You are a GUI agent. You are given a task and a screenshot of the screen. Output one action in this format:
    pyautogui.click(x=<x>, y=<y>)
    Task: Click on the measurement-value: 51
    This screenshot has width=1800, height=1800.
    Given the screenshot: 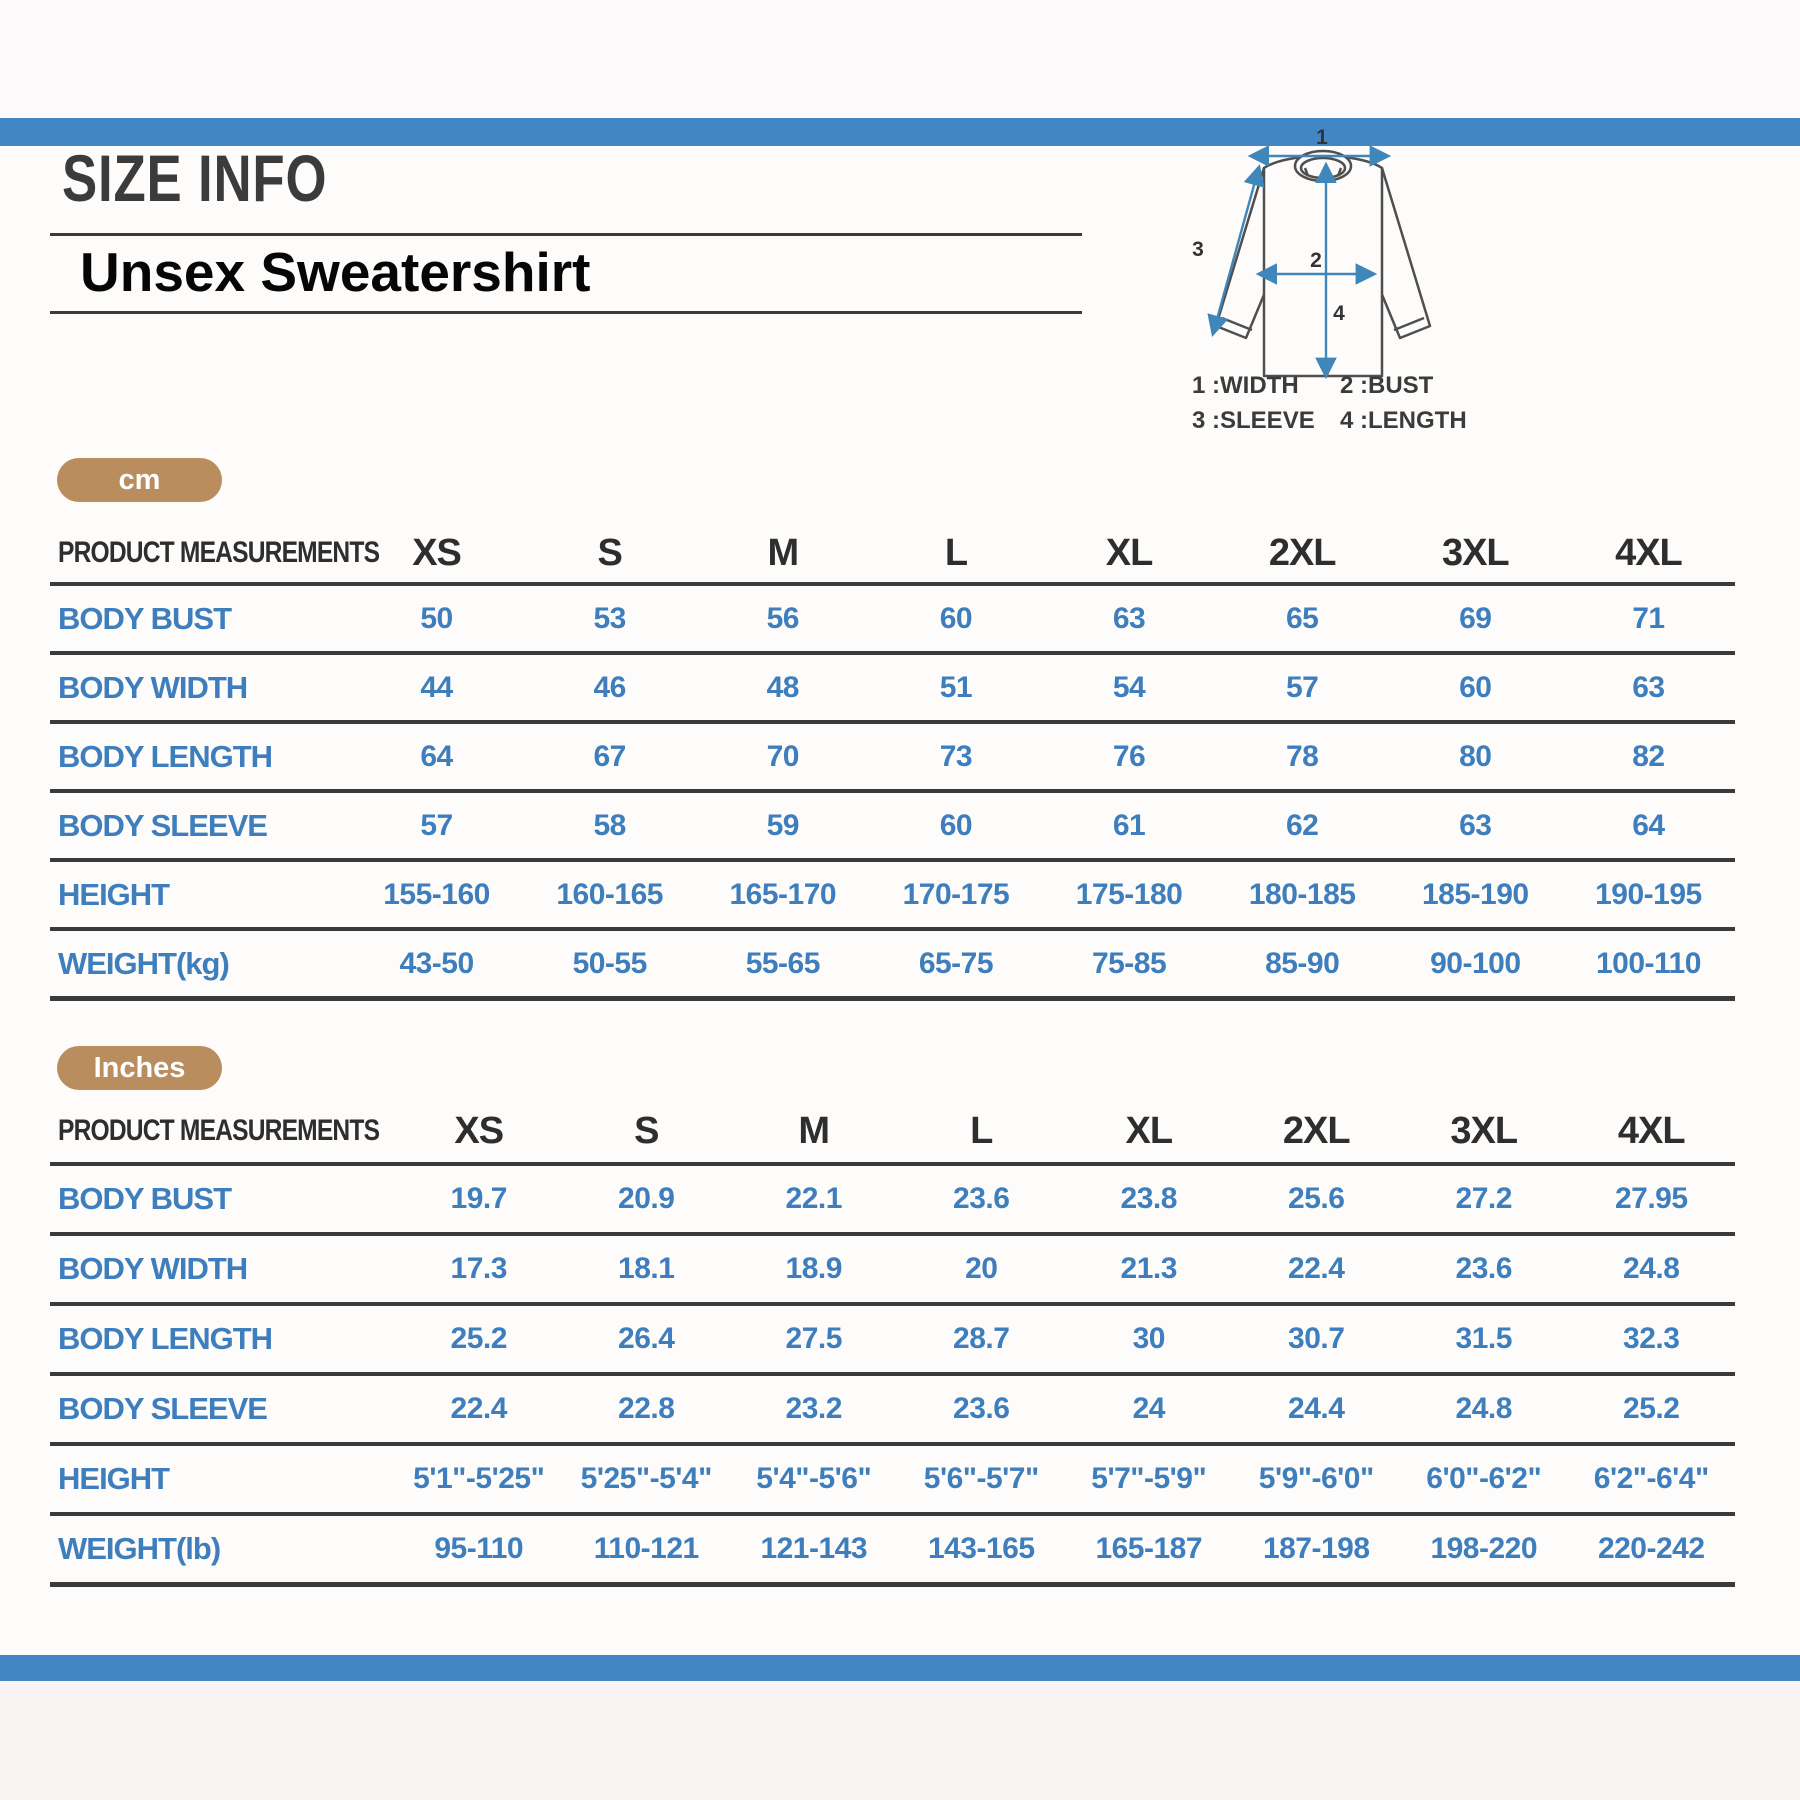 What is the action you would take?
    pyautogui.click(x=956, y=688)
    